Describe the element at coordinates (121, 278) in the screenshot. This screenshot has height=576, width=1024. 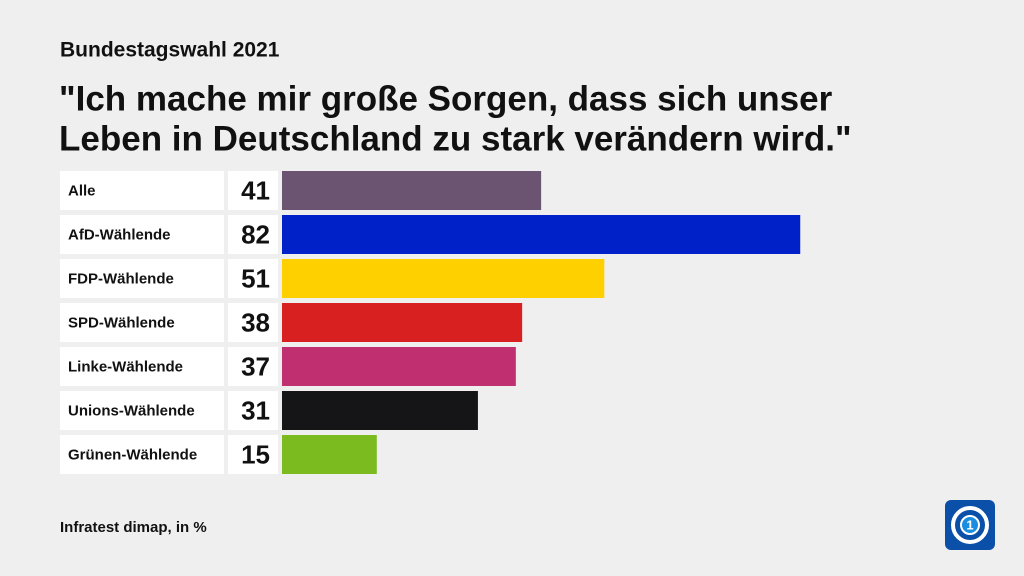
I see `category-label: FDP-Wählende` at that location.